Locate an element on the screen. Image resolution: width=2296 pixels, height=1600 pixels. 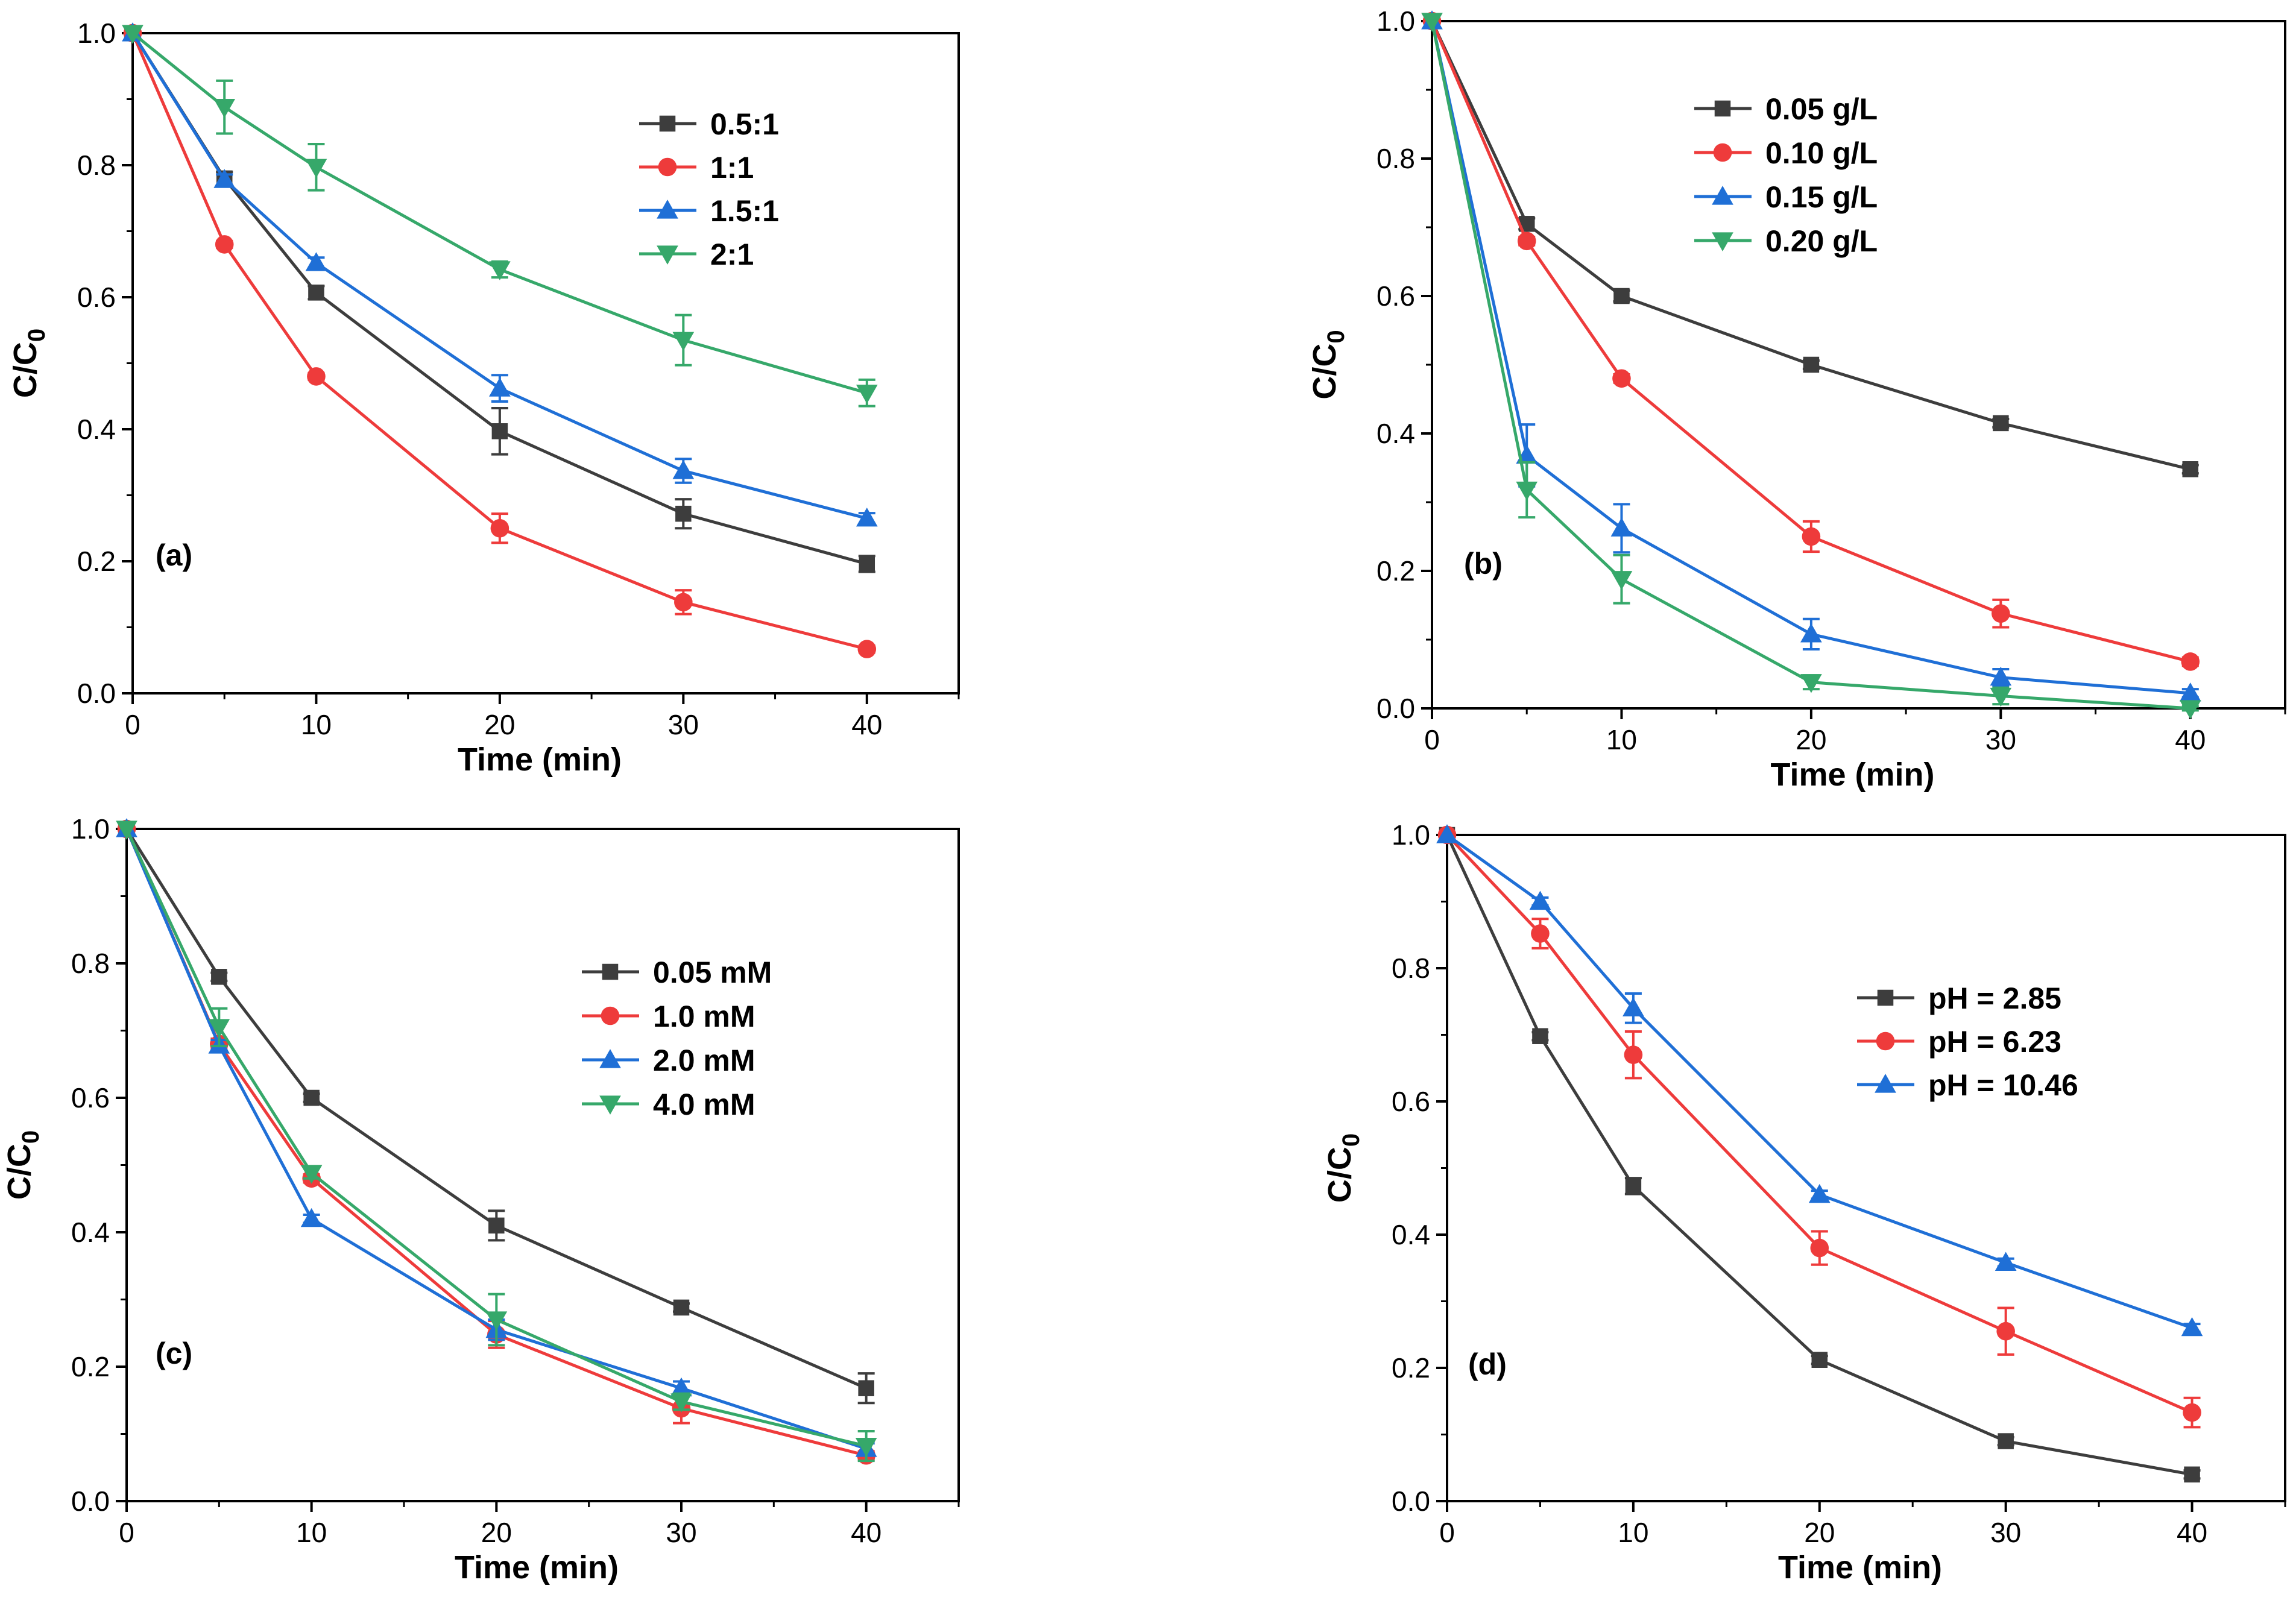
panel-label: (b) is located at coordinates (1483, 564).